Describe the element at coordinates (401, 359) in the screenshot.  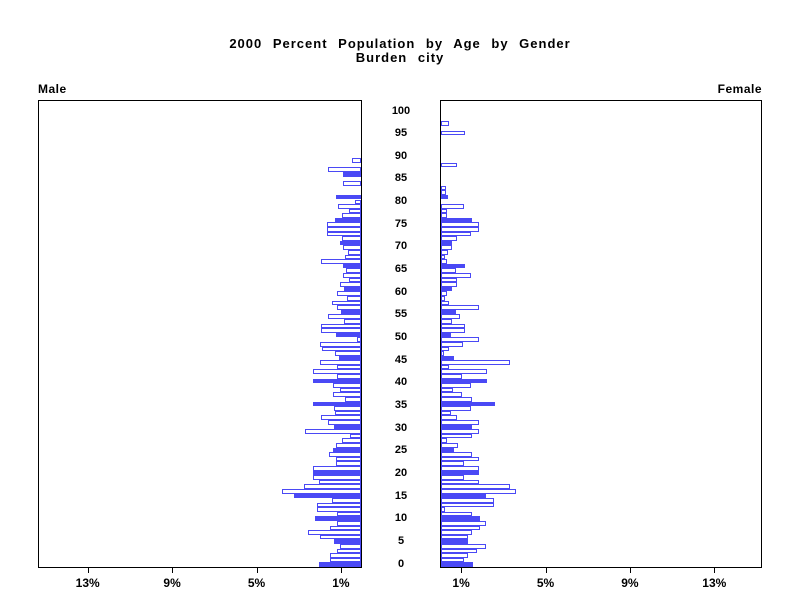
I see `age-axis-label-45: 45` at that location.